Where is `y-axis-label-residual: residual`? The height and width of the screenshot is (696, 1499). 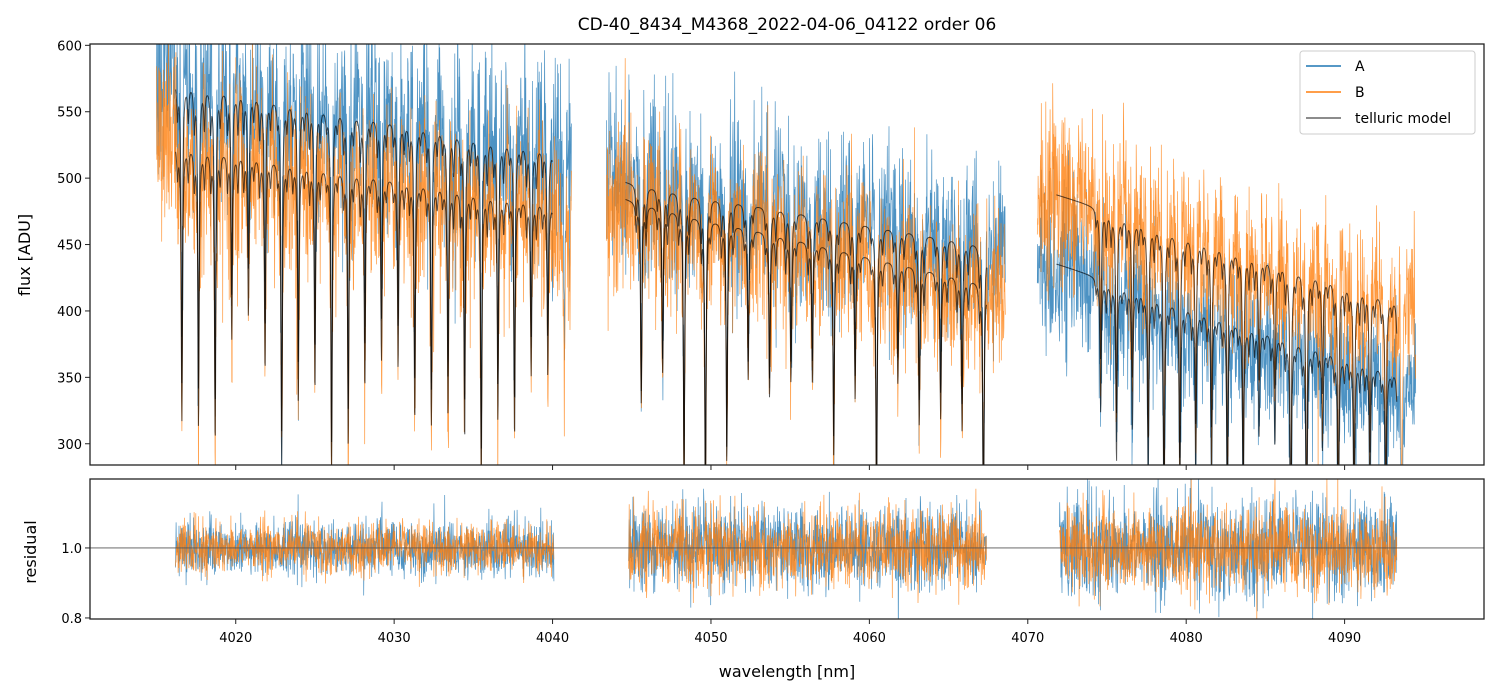
y-axis-label-residual: residual is located at coordinates (30, 551).